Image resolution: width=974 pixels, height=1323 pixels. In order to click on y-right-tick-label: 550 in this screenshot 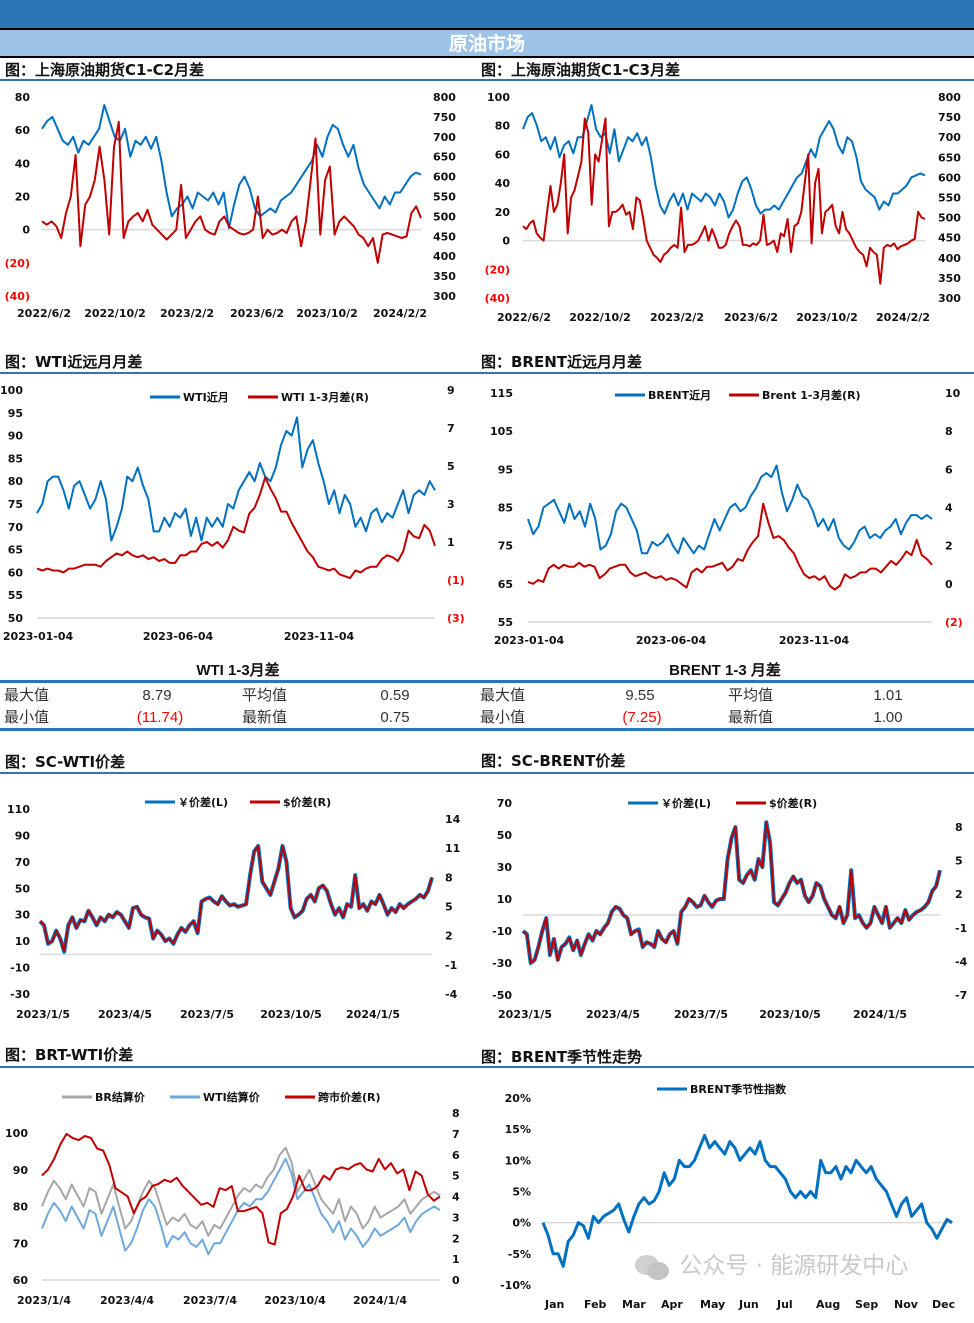, I will do `click(949, 198)`.